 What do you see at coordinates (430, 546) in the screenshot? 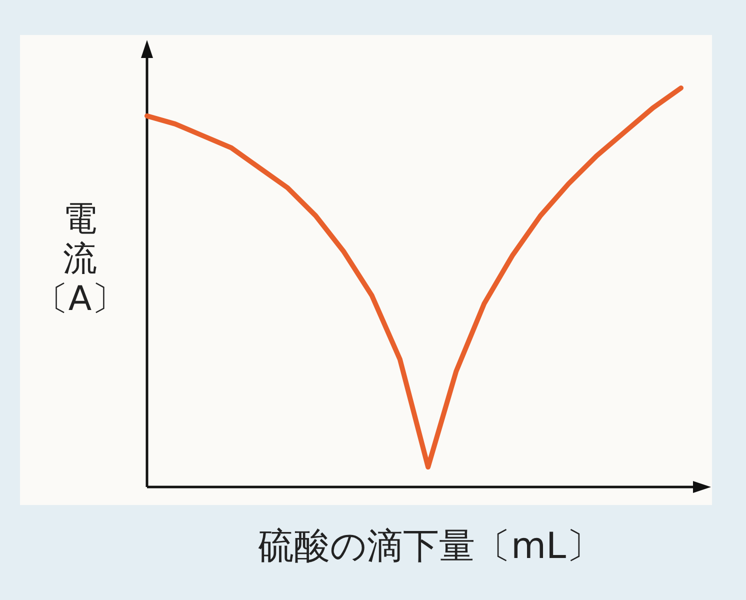
I see `x-axis-title: 硫酸の滴下量〔mL〕` at bounding box center [430, 546].